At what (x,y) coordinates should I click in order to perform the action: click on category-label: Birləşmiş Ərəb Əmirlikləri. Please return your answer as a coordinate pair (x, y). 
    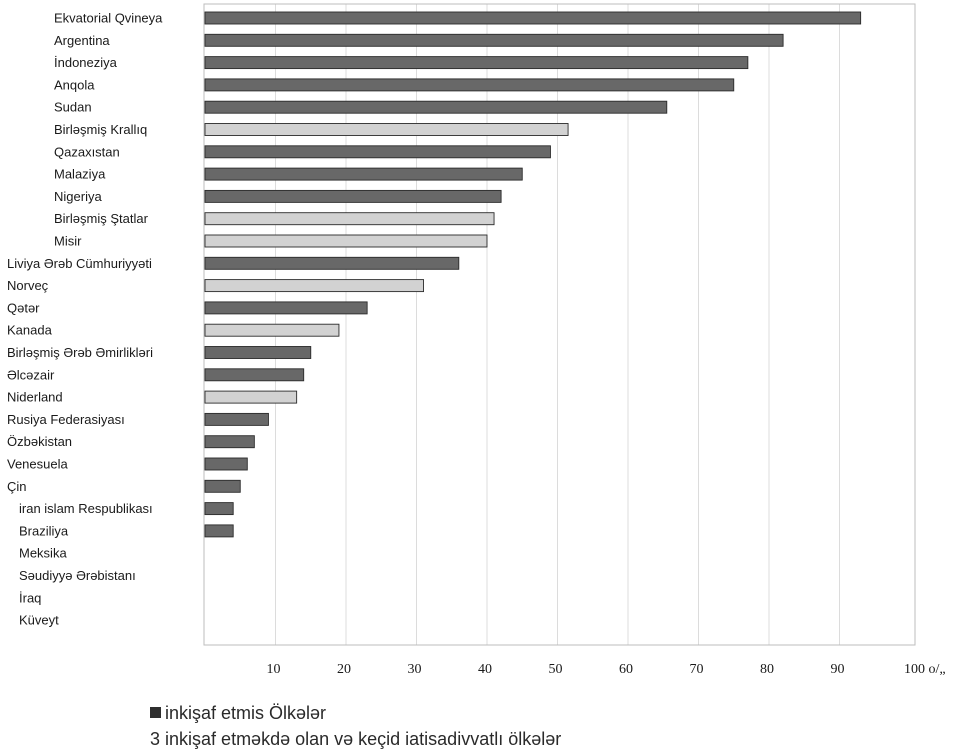
    Looking at the image, I should click on (80, 352).